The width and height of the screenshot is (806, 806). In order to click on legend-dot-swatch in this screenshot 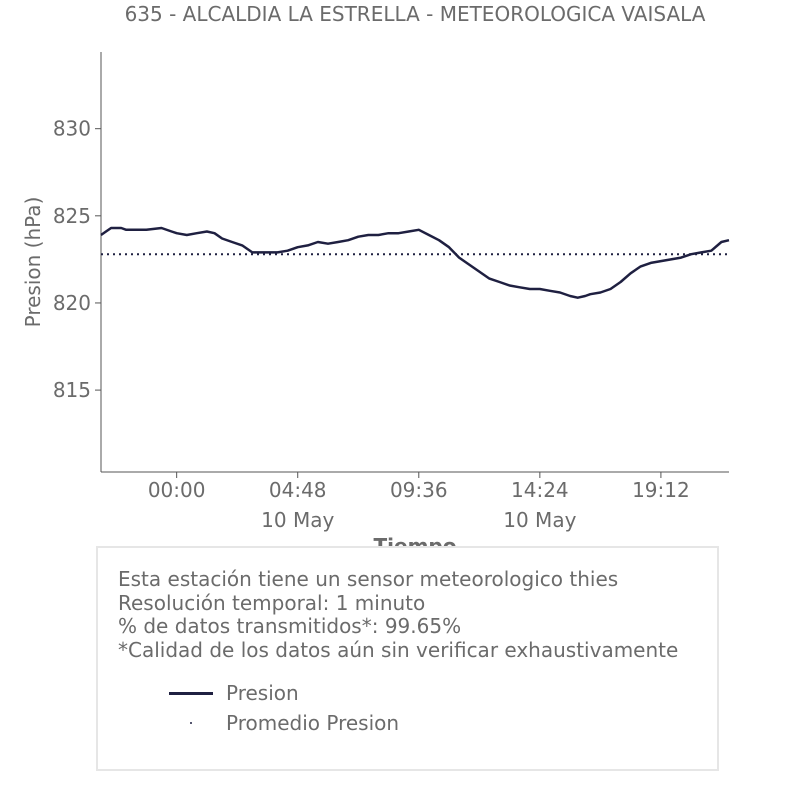, I will do `click(191, 723)`.